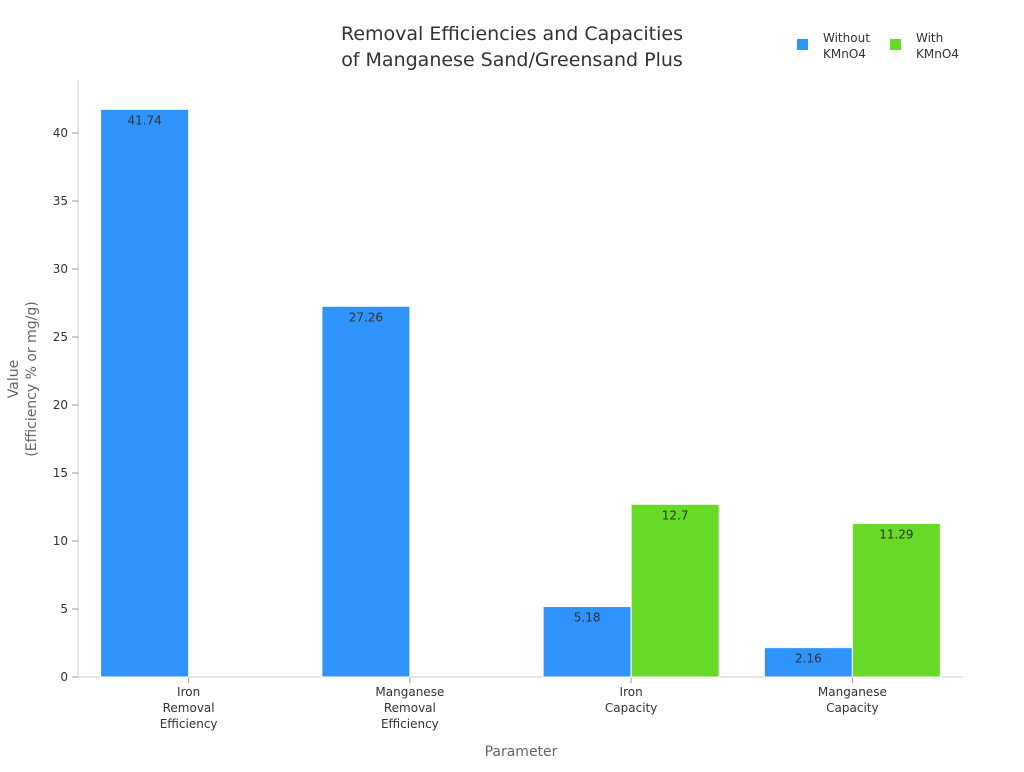  What do you see at coordinates (844, 54) in the screenshot?
I see `legend-label-without-2: KMnO4` at bounding box center [844, 54].